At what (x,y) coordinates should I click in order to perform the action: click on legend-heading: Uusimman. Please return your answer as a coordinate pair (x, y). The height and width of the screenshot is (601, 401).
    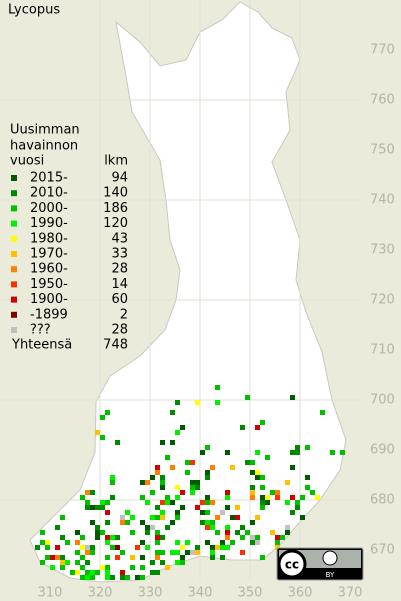
    Looking at the image, I should click on (45, 130).